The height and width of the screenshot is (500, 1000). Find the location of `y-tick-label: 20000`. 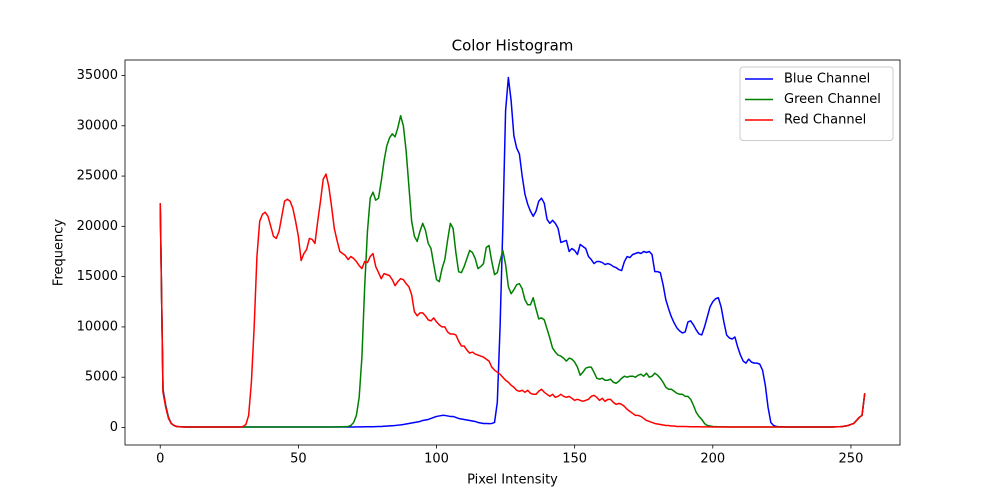

y-tick-label: 20000 is located at coordinates (97, 226).